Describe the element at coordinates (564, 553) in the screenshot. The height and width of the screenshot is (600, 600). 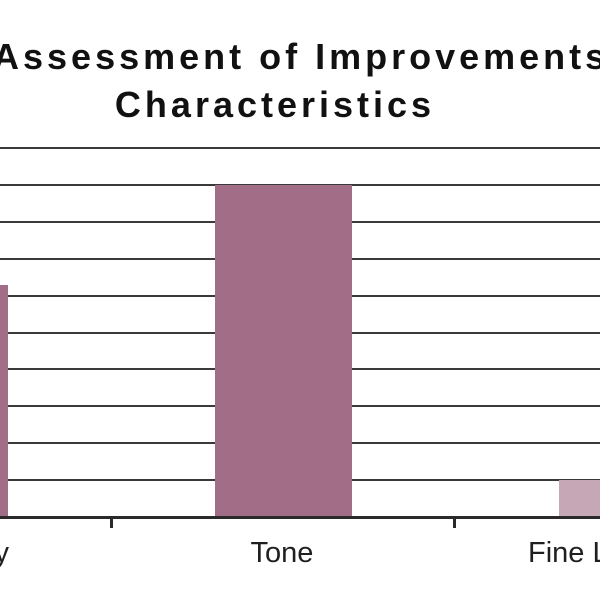
I see `x-axis-label-fine-lines: Fine Lines` at that location.